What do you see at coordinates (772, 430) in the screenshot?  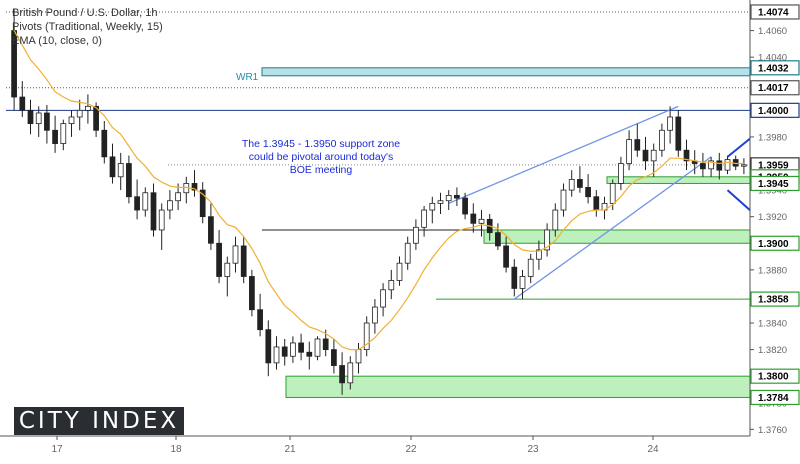 I see `y-tick-label-15: 1.3760` at bounding box center [772, 430].